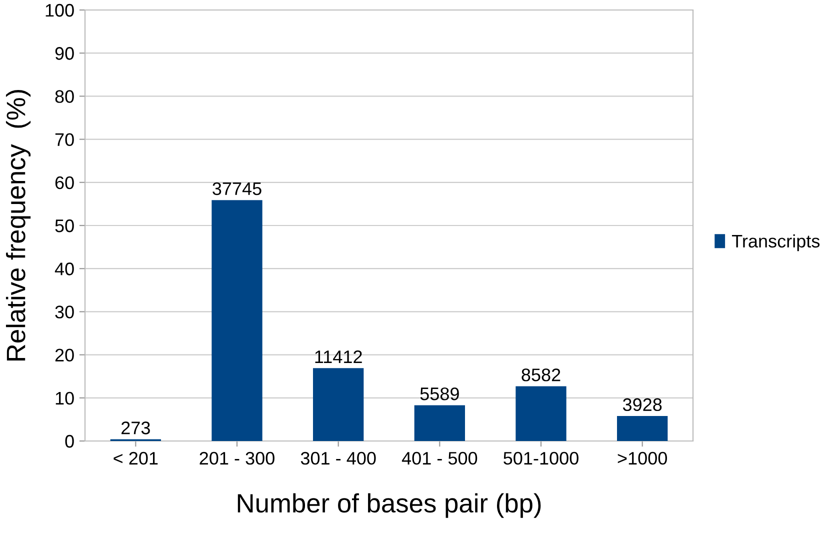 Image resolution: width=829 pixels, height=539 pixels. I want to click on y-tick-label: 30, so click(64, 312).